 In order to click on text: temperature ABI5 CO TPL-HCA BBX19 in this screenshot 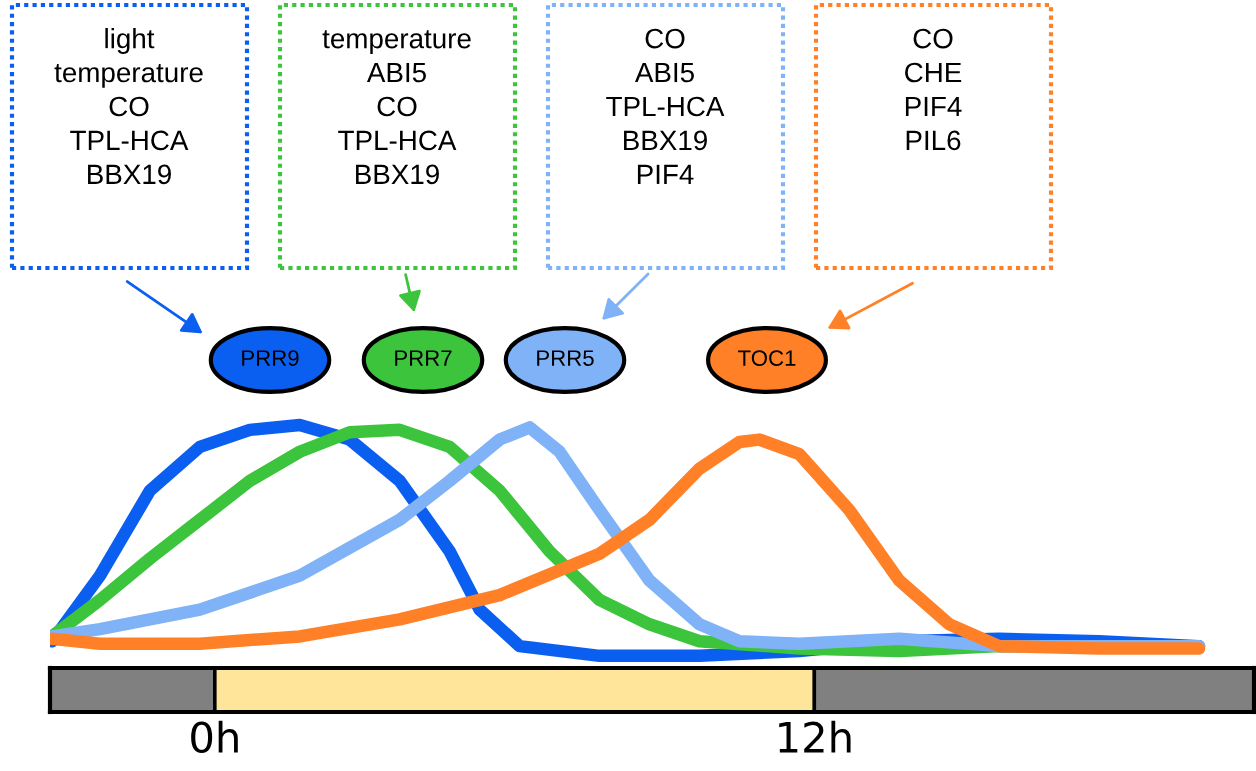, I will do `click(396, 107)`.